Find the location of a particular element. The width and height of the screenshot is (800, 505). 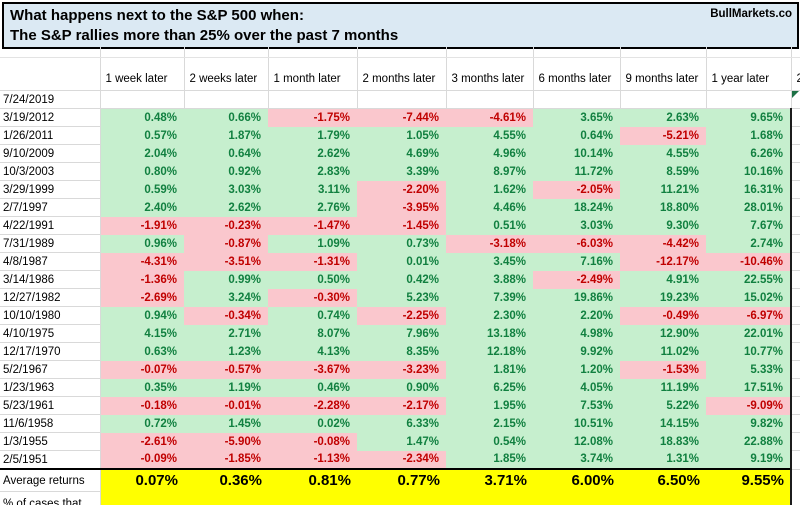

return-cell: 4.91% is located at coordinates (663, 279).